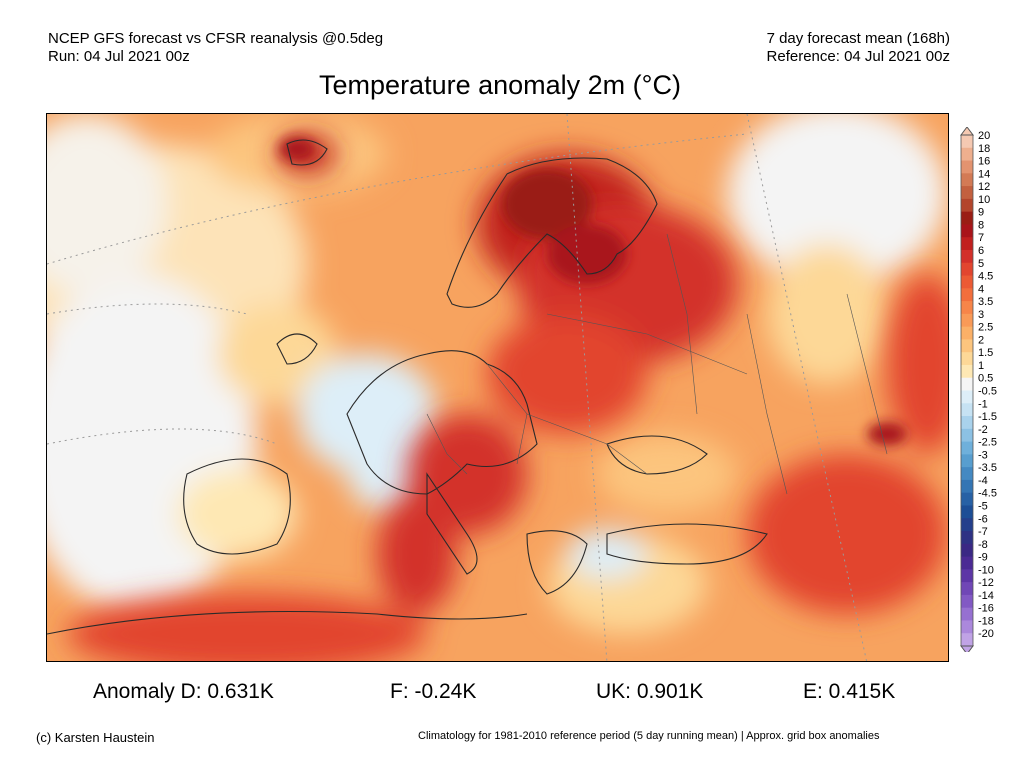  What do you see at coordinates (984, 149) in the screenshot?
I see `legend-tick-label: 18` at bounding box center [984, 149].